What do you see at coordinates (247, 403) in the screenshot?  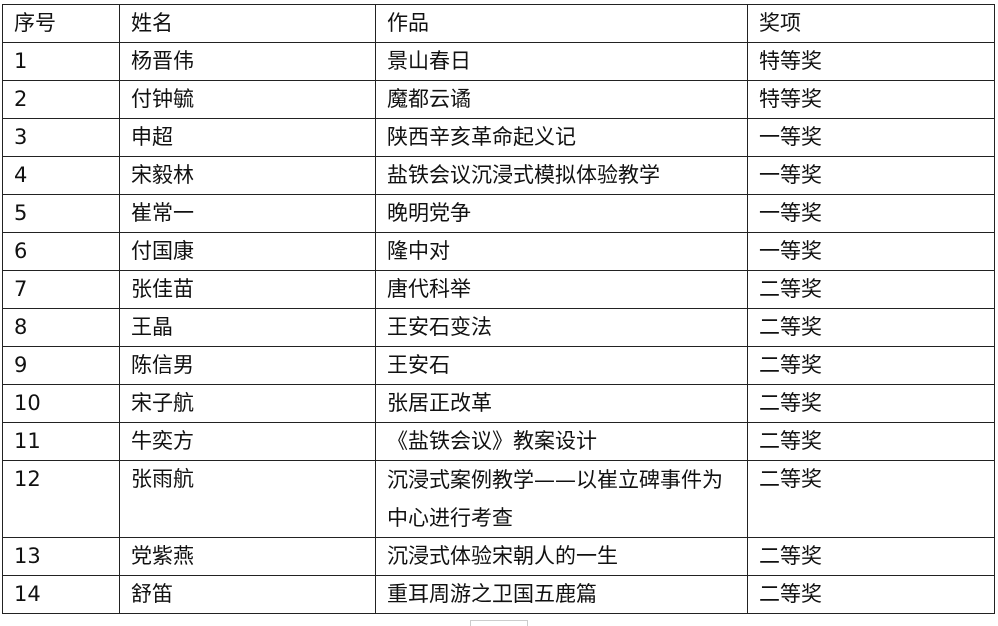 I see `cell-name: 宋子航` at bounding box center [247, 403].